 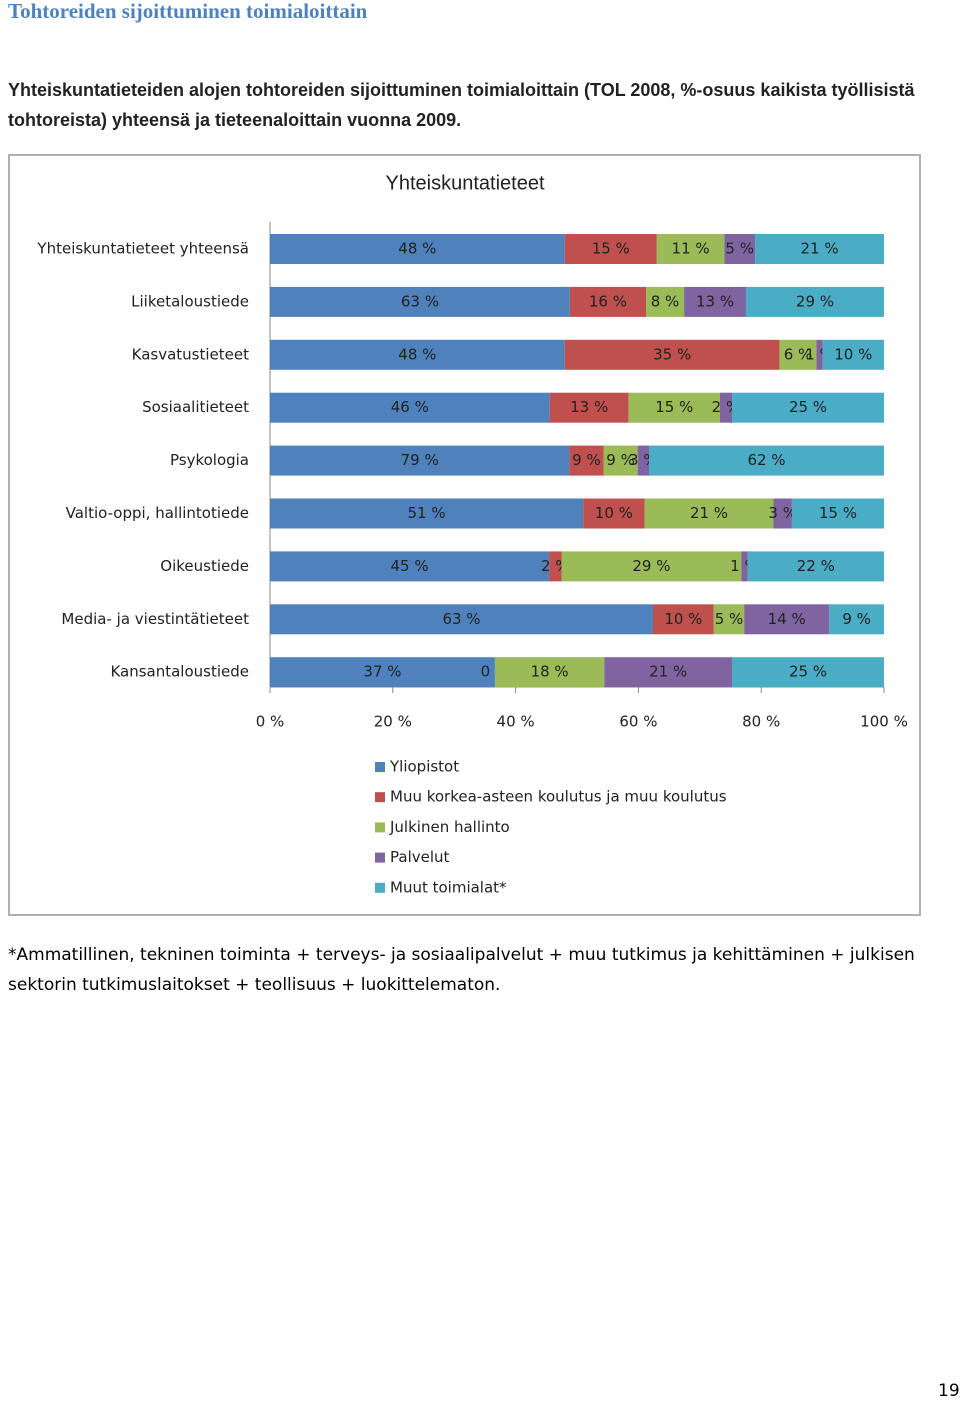 What do you see at coordinates (608, 301) in the screenshot?
I see `data-label: 16 %` at bounding box center [608, 301].